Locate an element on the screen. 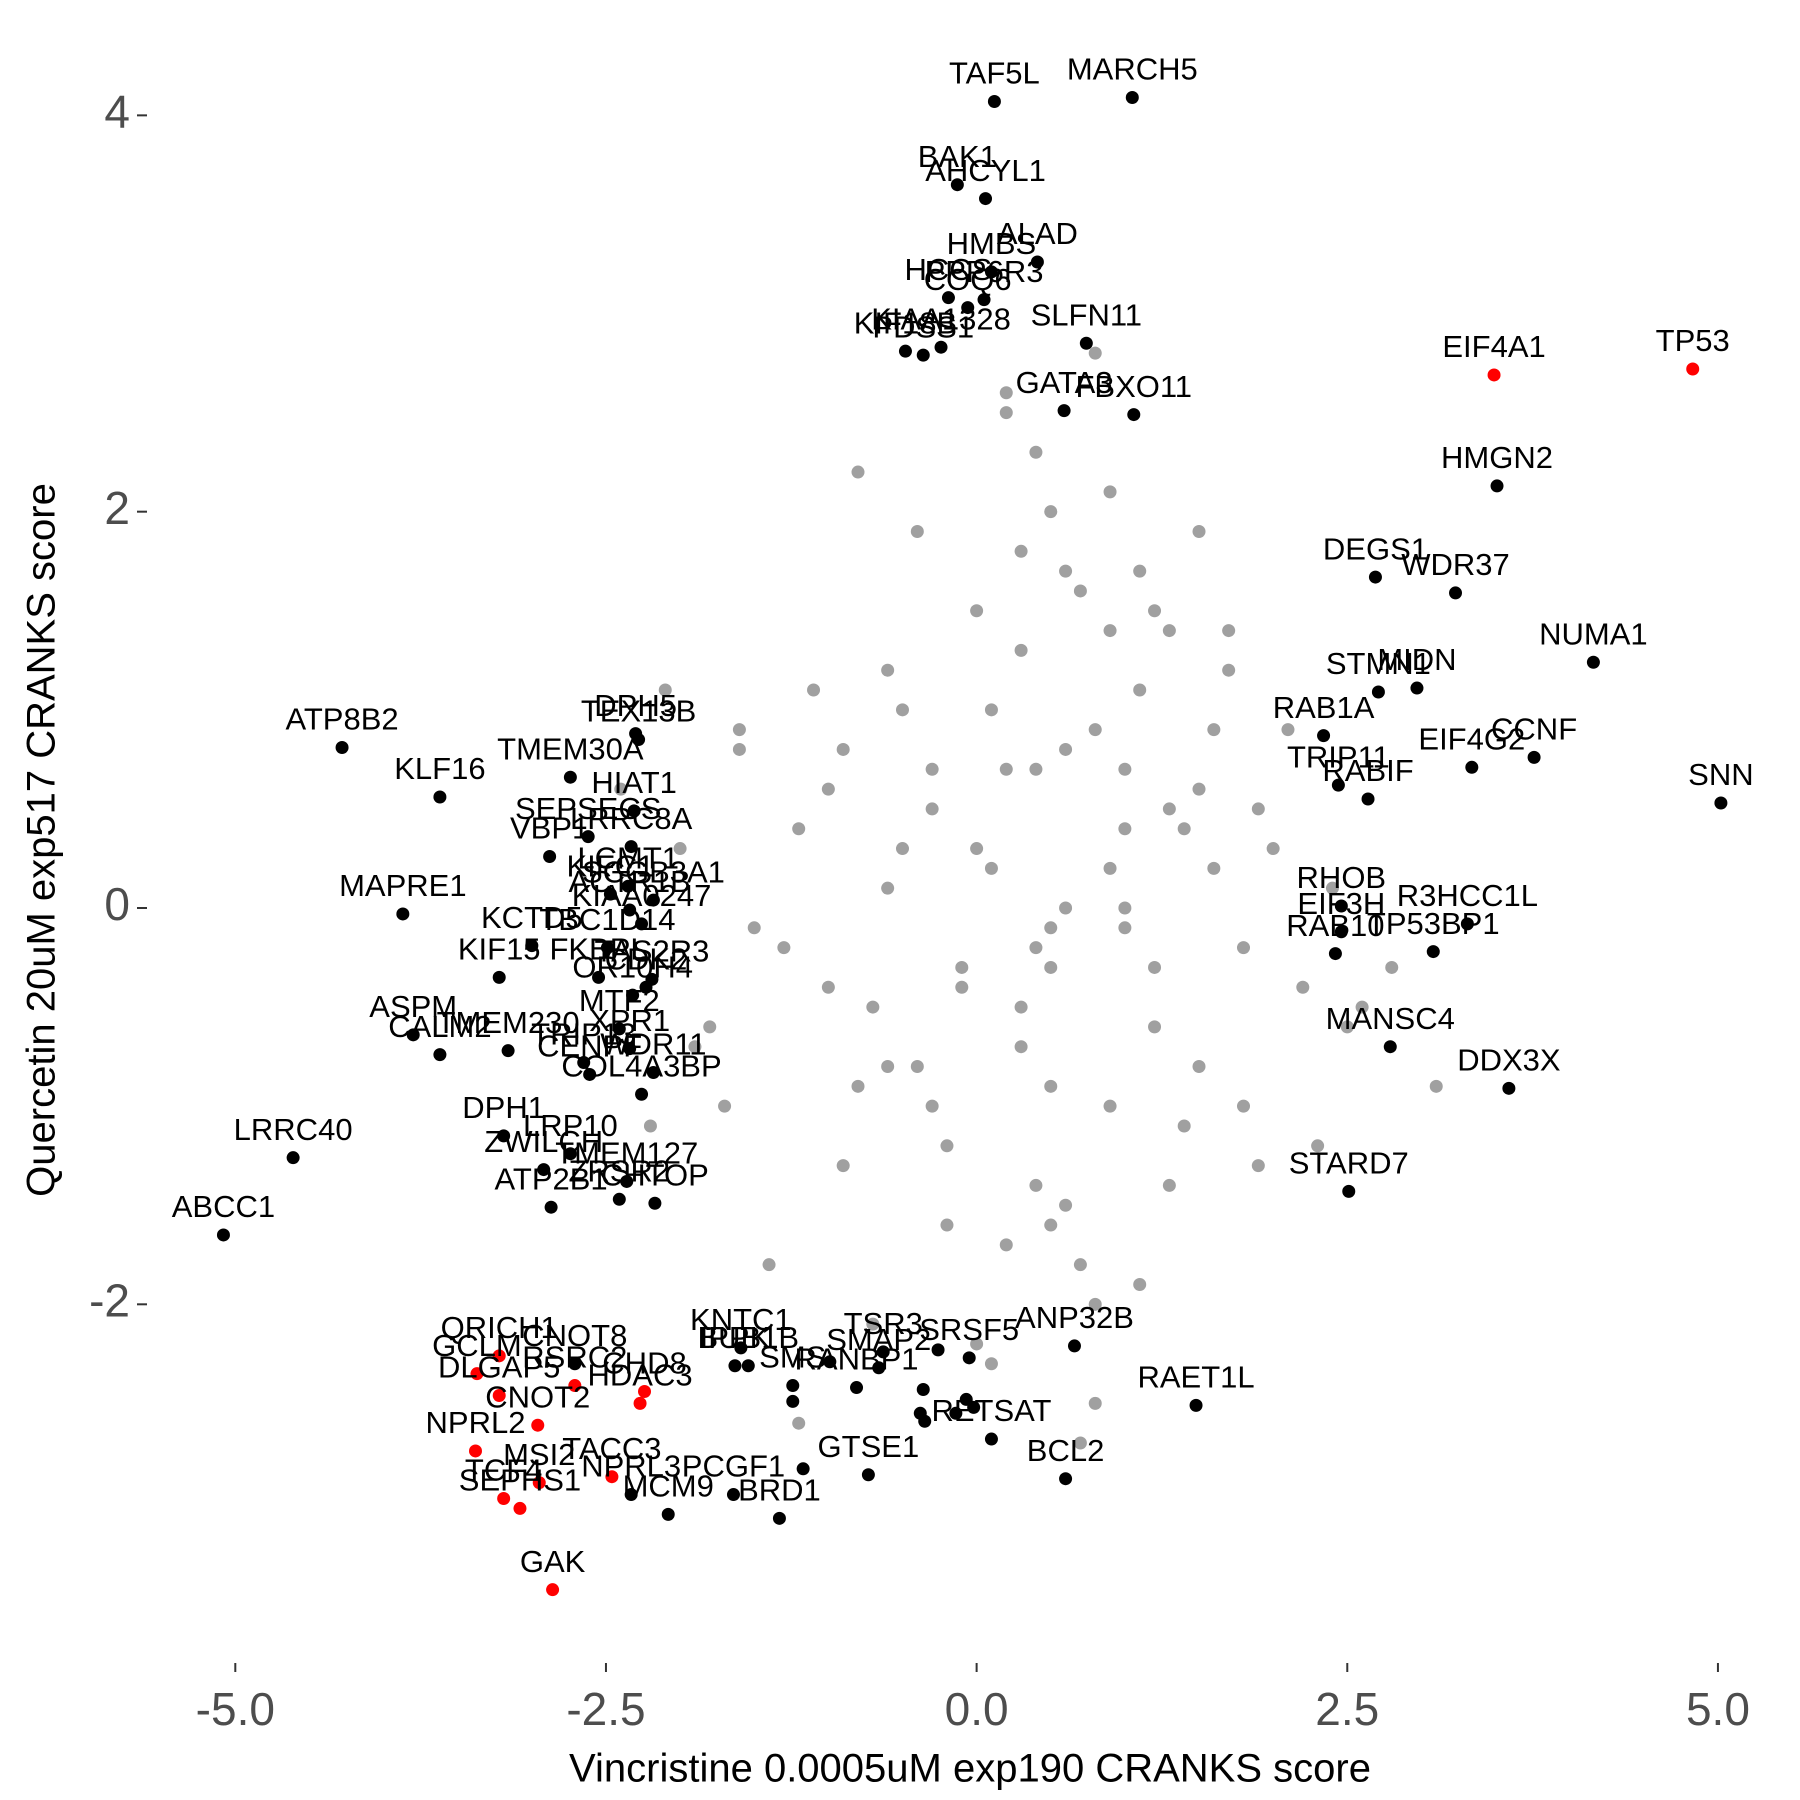 This screenshot has width=1800, height=1800. point-label: RAB1A is located at coordinates (1324, 707).